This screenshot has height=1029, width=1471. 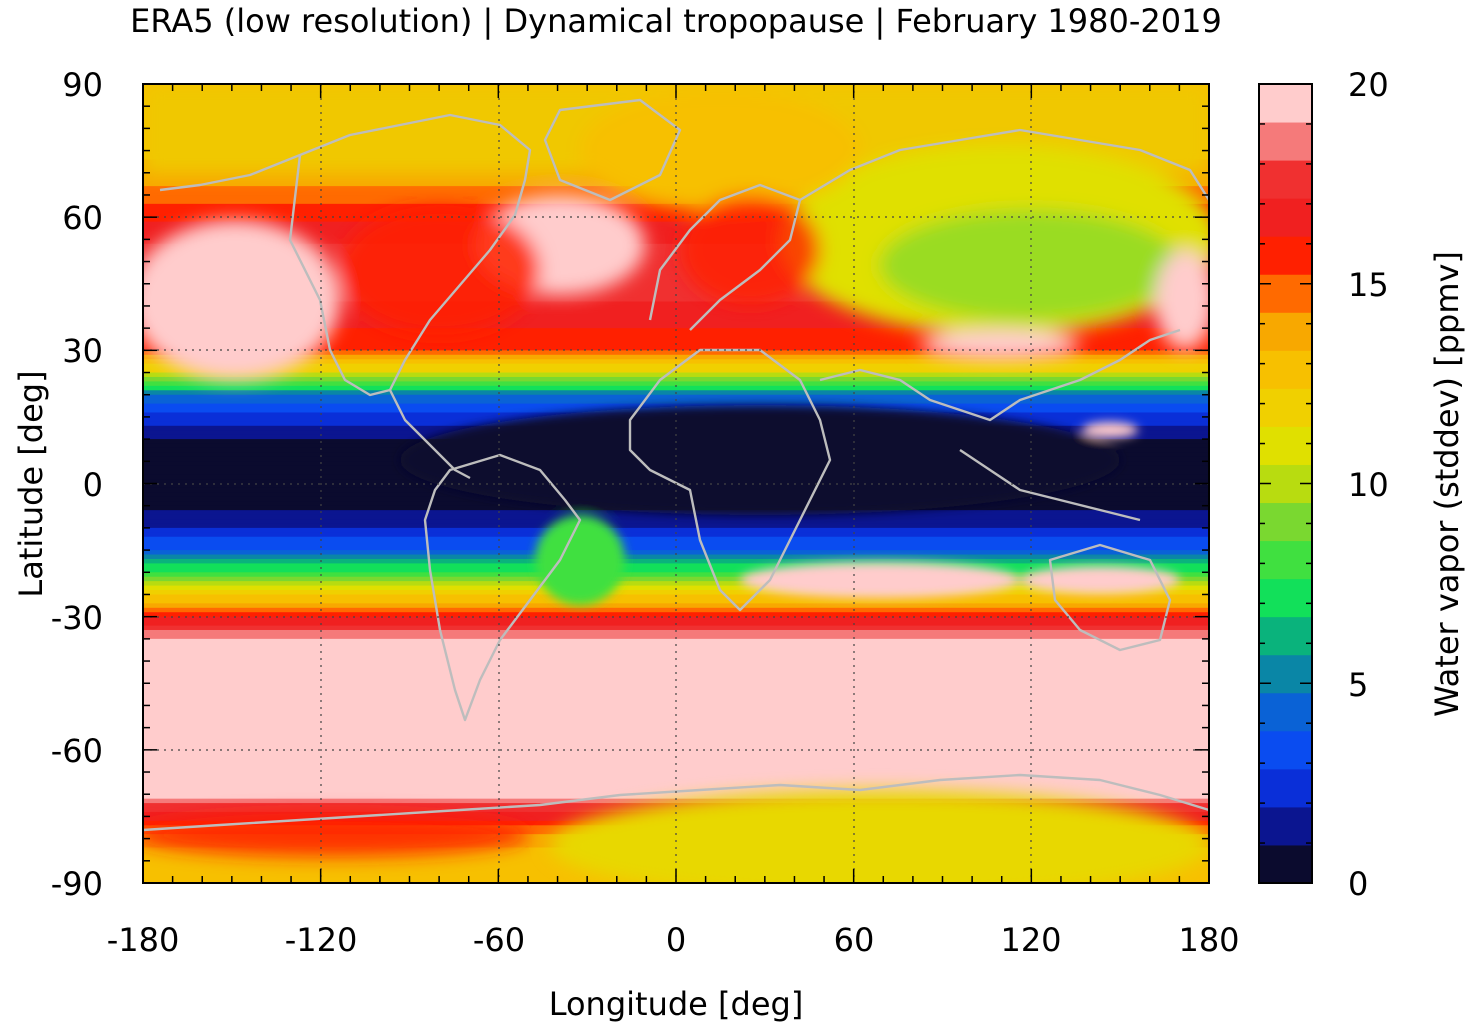 What do you see at coordinates (854, 940) in the screenshot?
I see `x-tick-label: 60` at bounding box center [854, 940].